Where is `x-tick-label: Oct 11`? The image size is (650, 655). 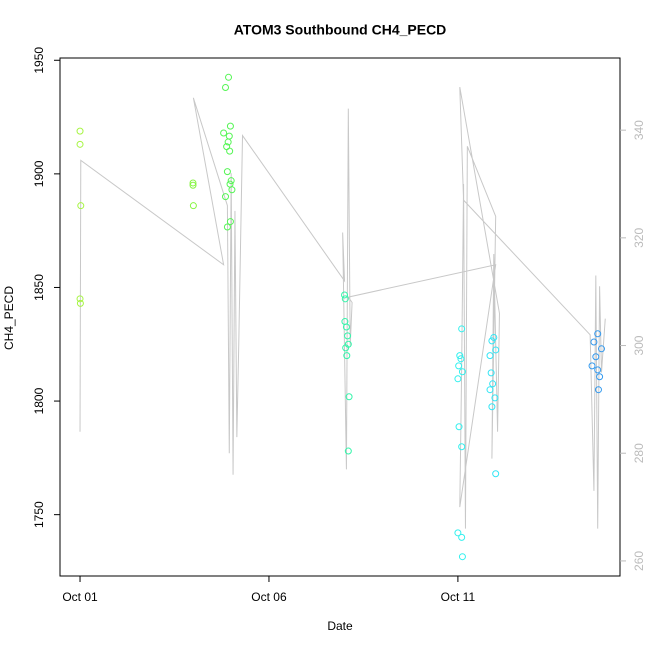 x-tick-label: Oct 11 is located at coordinates (458, 597).